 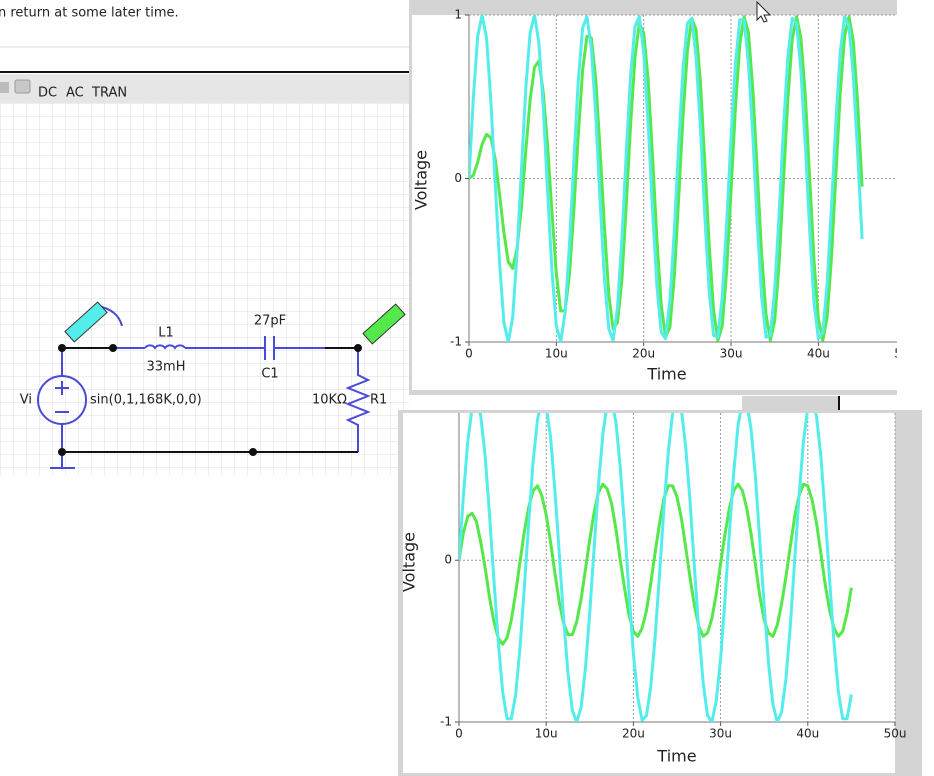 What do you see at coordinates (75, 93) in the screenshot?
I see `tab-ac: AC` at bounding box center [75, 93].